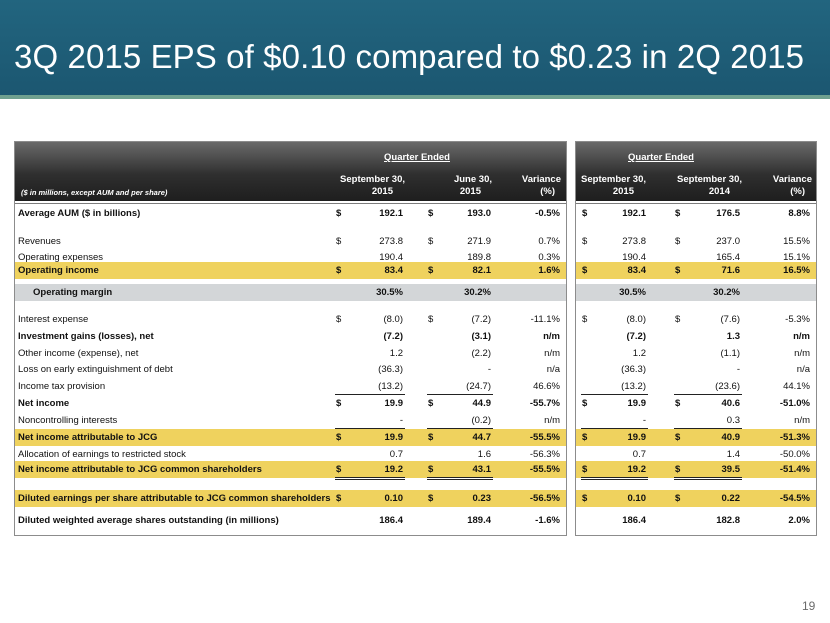 The width and height of the screenshot is (830, 623). What do you see at coordinates (62, 386) in the screenshot?
I see `row-label: Income tax provision` at bounding box center [62, 386].